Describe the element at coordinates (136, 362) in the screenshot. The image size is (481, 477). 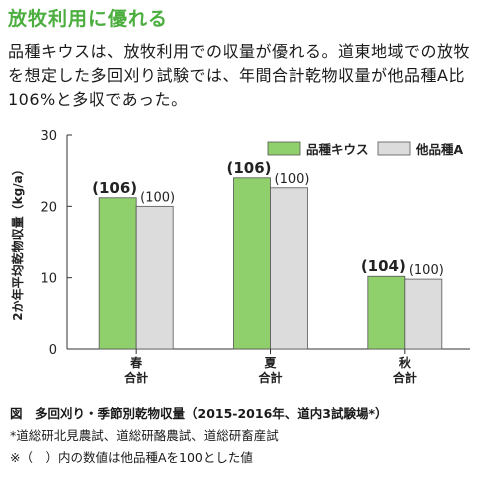
I see `x-tick-label: 春` at that location.